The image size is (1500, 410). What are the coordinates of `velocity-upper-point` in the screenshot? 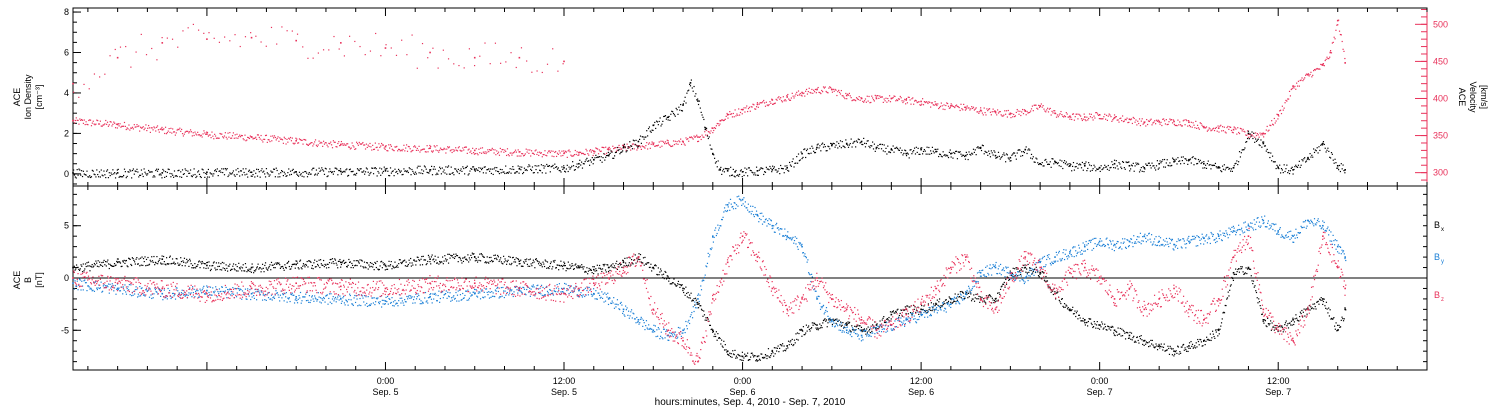 It's located at (385, 48).